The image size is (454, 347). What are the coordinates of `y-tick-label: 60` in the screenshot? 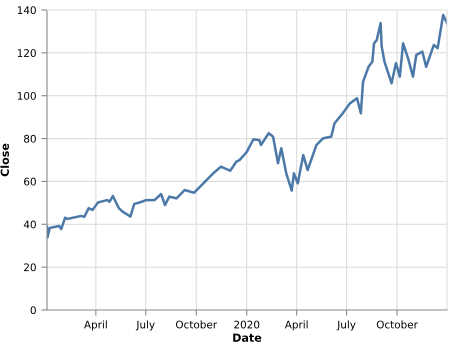 It's located at (30, 182).